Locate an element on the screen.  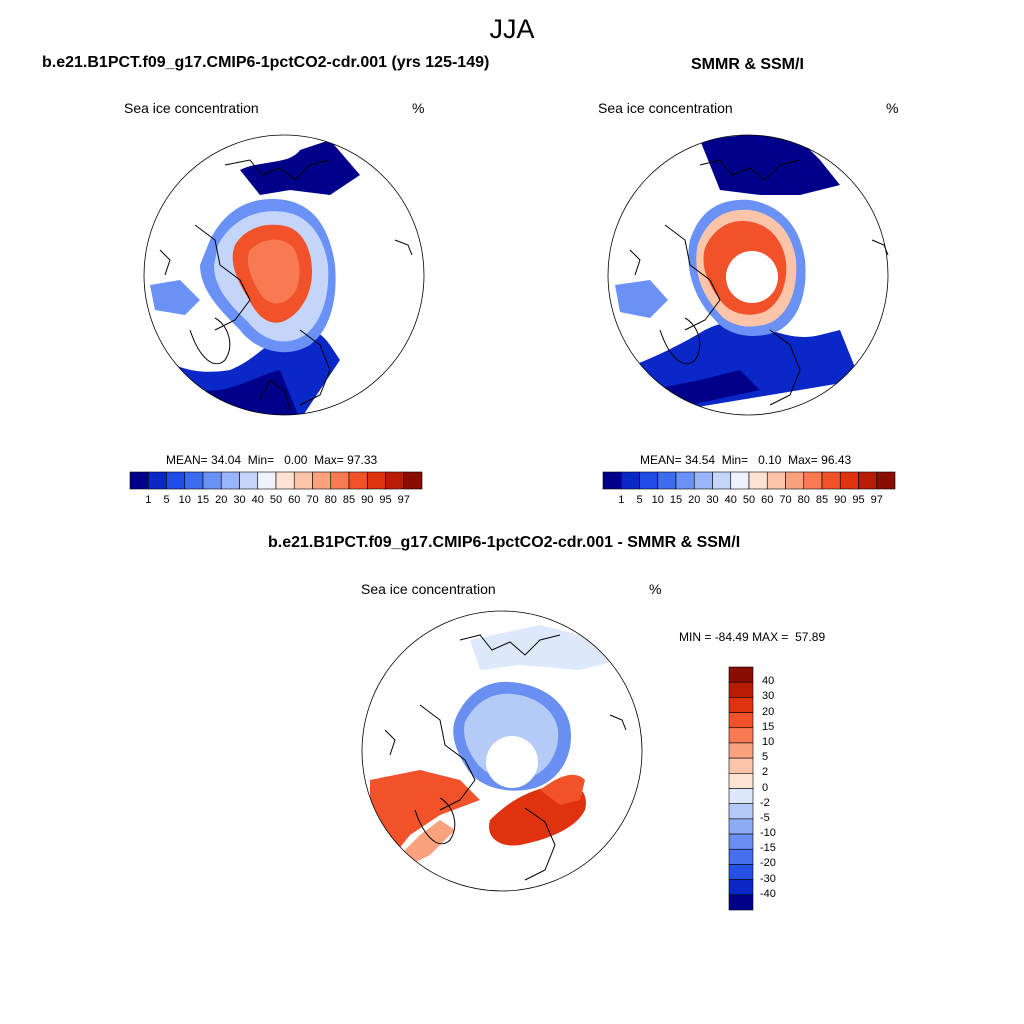
diff-colorbar-tick: 15 is located at coordinates (768, 726).